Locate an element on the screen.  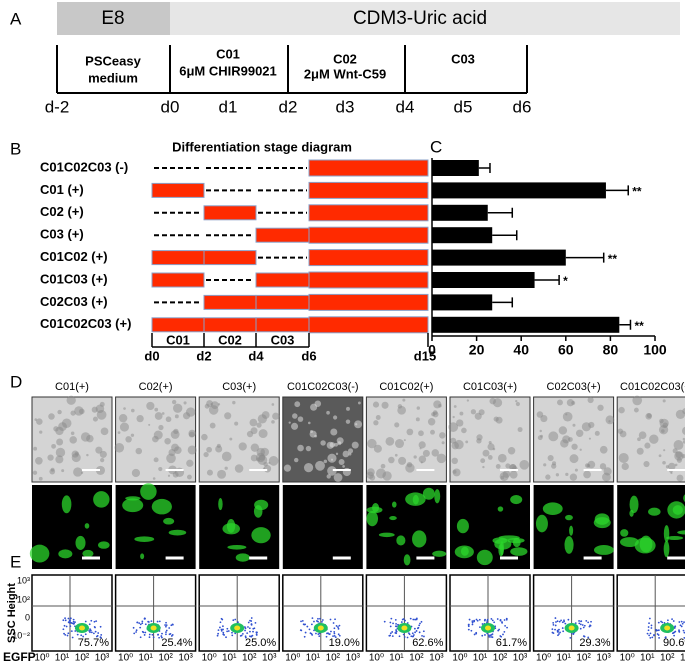
stage-name: C03 is located at coordinates (283, 339).